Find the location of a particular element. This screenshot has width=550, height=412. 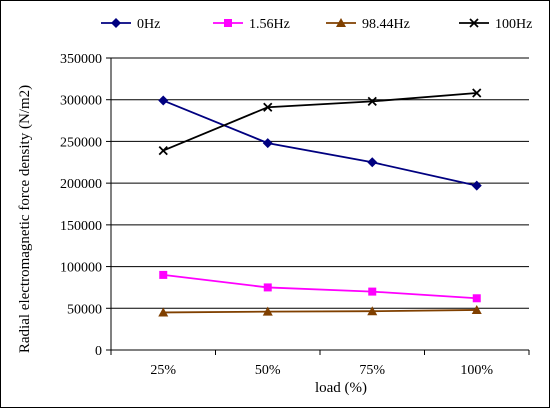

legend-label: 98.44Hz is located at coordinates (386, 24).